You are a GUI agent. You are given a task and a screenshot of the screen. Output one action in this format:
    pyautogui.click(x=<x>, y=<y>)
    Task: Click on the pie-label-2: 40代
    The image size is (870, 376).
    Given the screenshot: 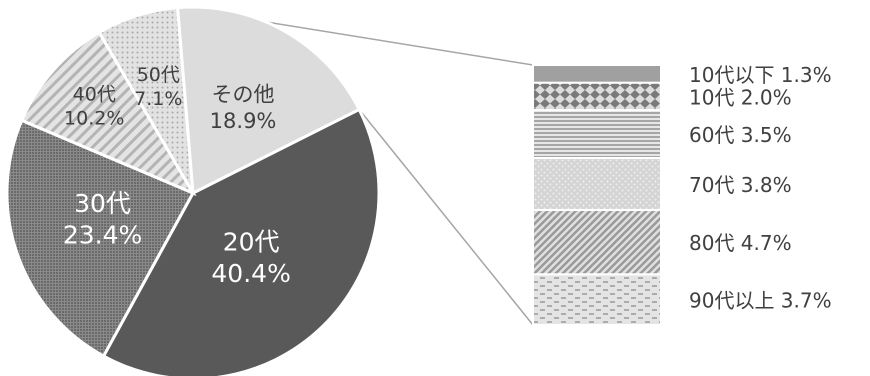 What is the action you would take?
    pyautogui.click(x=94, y=95)
    